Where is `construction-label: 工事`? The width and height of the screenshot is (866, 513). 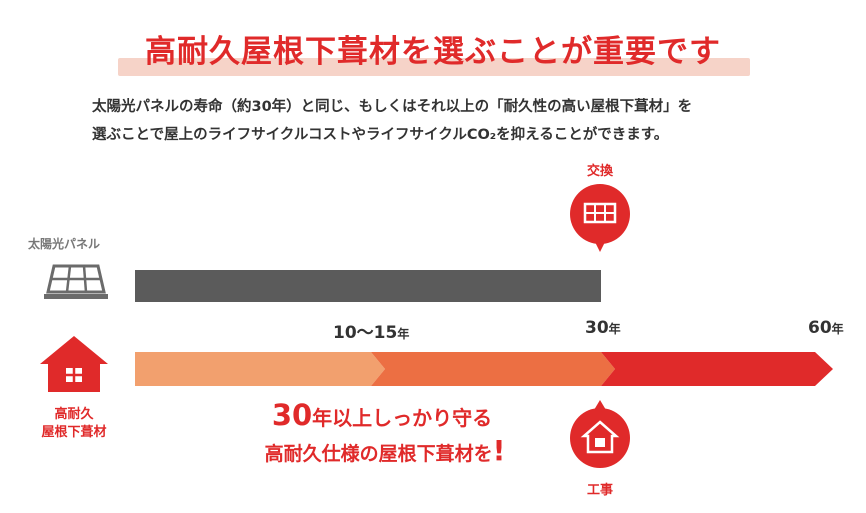
construction-label: 工事 is located at coordinates (599, 490).